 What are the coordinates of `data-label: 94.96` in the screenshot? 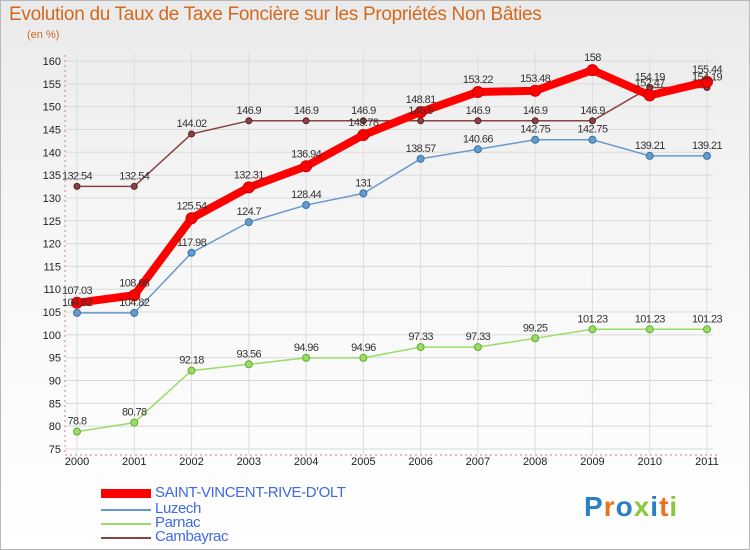 It's located at (306, 348).